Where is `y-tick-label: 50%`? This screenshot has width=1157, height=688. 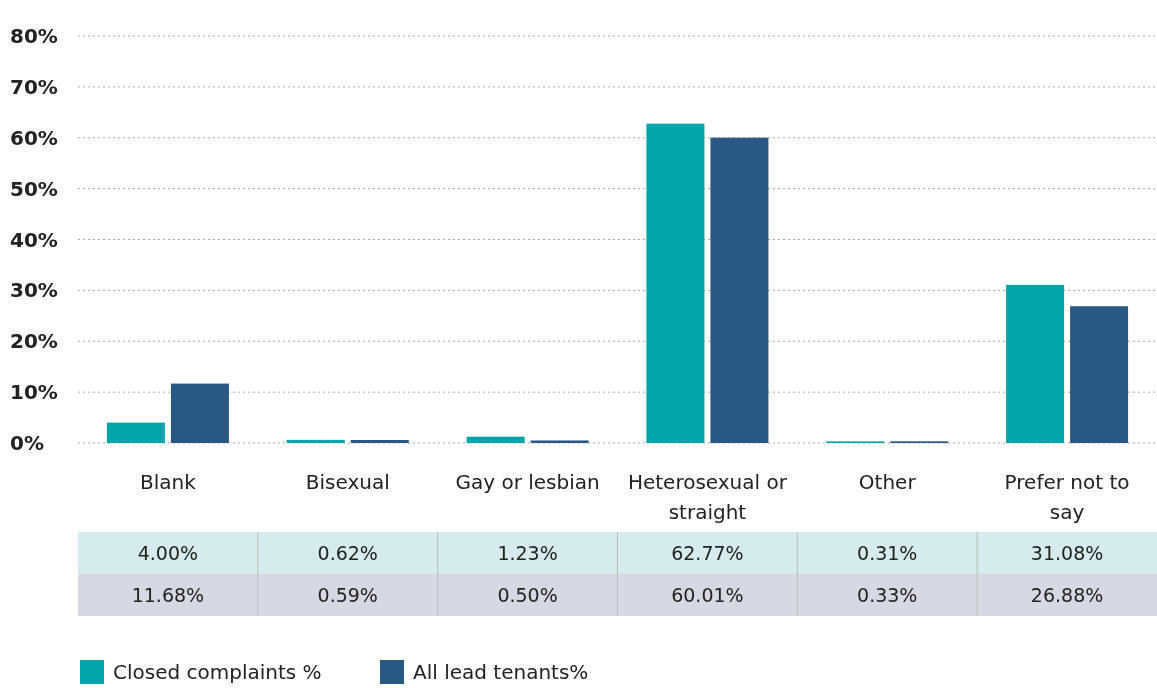
y-tick-label: 50% is located at coordinates (34, 188).